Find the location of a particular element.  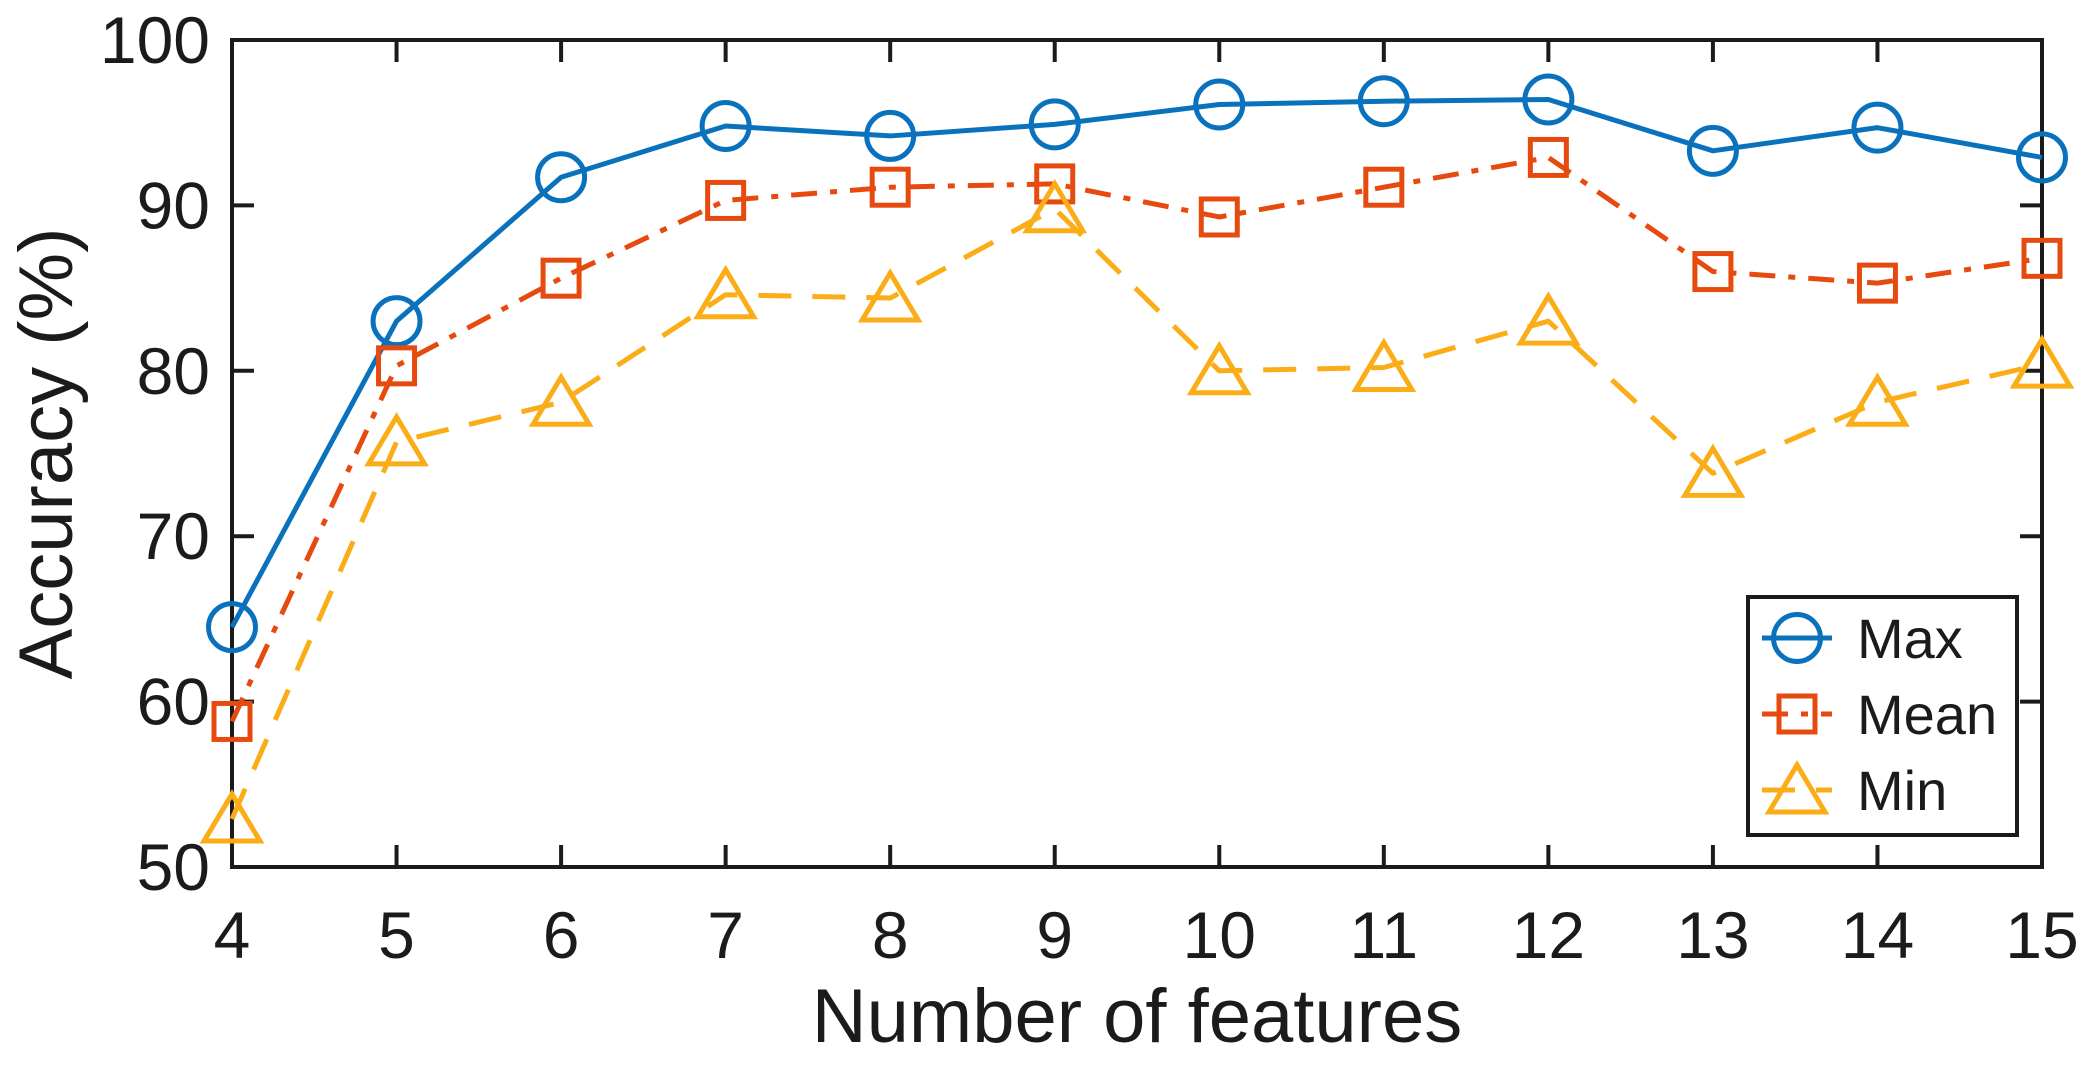

x-axis-tick-label-6: 6 is located at coordinates (561, 935).